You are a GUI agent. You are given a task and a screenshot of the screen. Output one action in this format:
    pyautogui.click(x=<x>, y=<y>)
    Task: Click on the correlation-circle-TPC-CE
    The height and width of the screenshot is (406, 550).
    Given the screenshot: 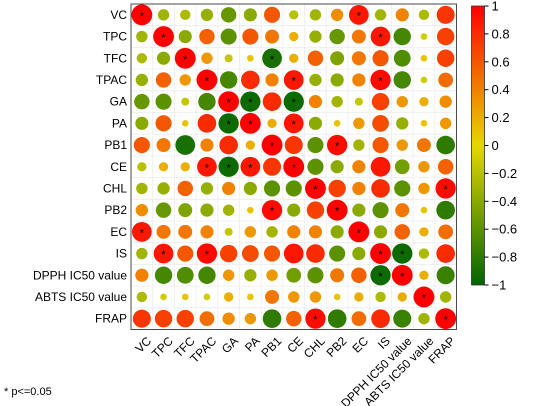 What is the action you would take?
    pyautogui.click(x=294, y=36)
    